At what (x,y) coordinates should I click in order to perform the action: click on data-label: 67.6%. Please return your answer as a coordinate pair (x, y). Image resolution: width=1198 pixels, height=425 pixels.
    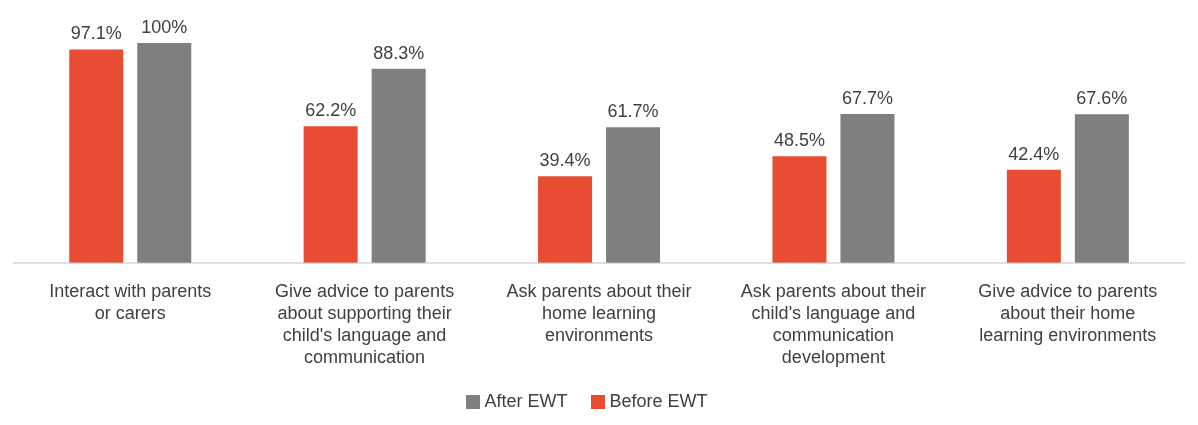
    Looking at the image, I should click on (1102, 98).